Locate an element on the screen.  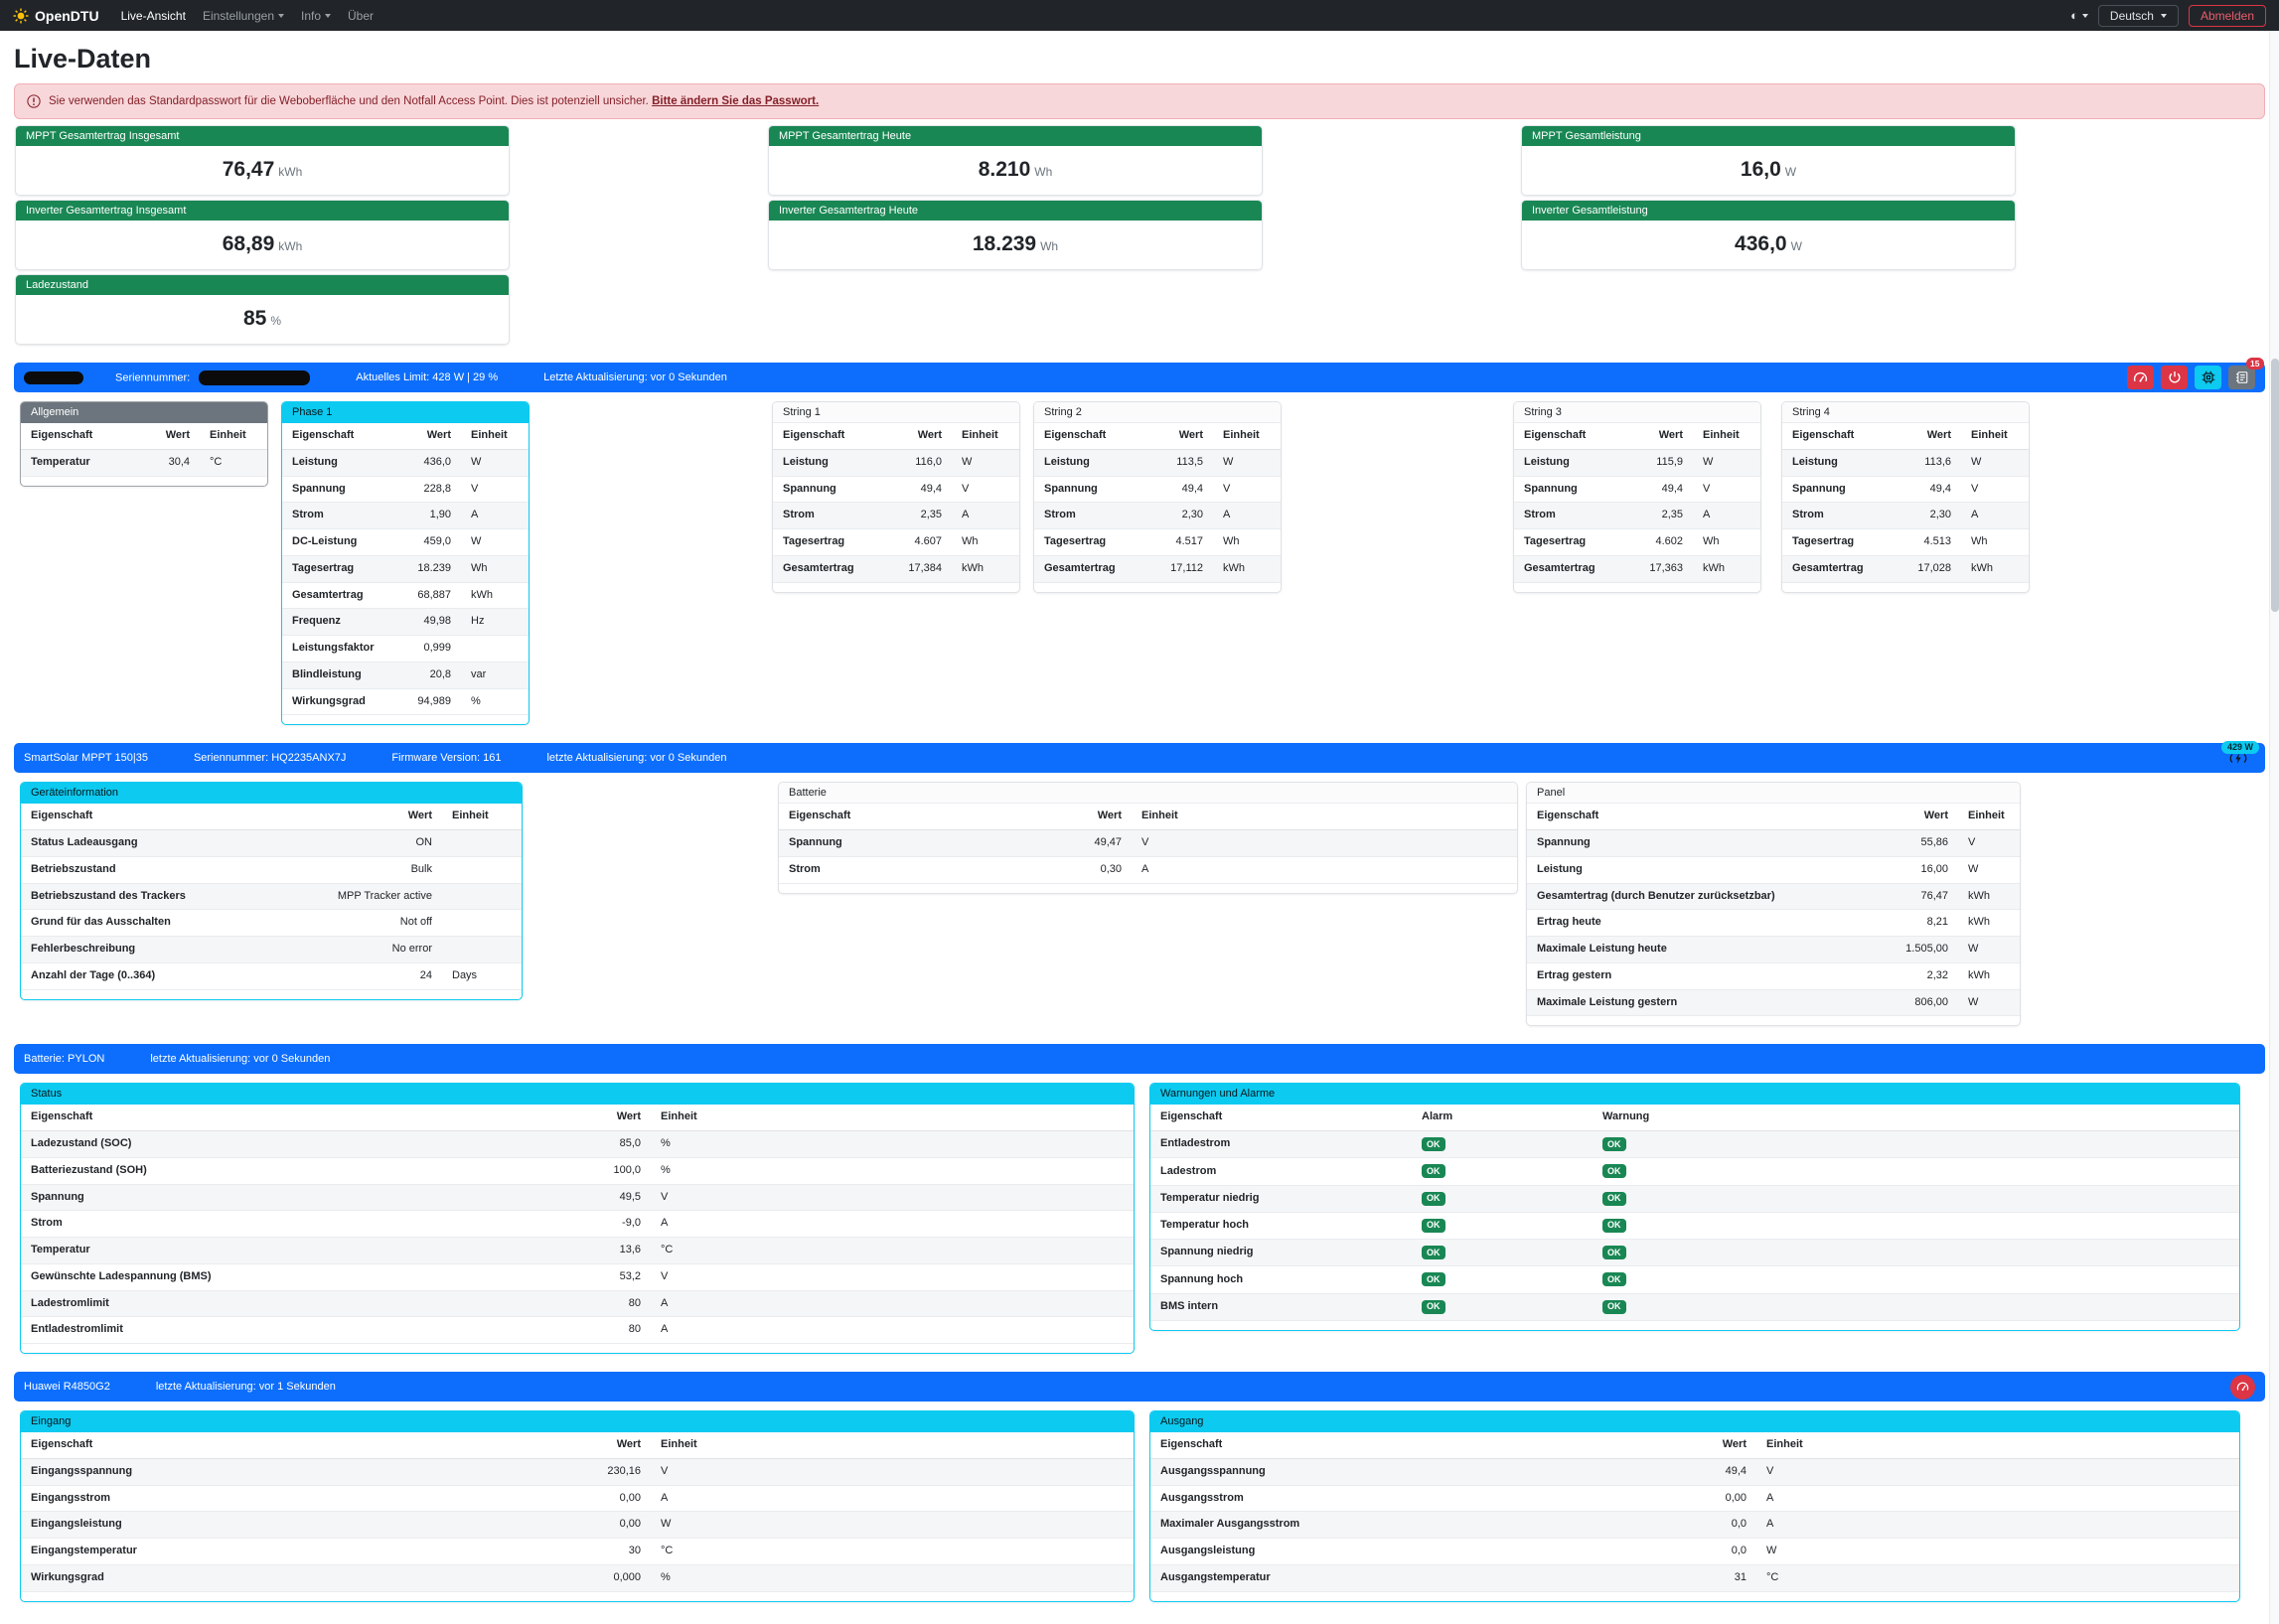
table-header-row: Eigenschaft Wert Einheit is located at coordinates (896, 436).